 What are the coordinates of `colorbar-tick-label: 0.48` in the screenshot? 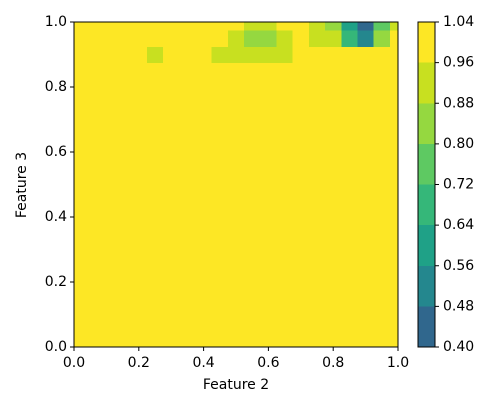 It's located at (458, 306).